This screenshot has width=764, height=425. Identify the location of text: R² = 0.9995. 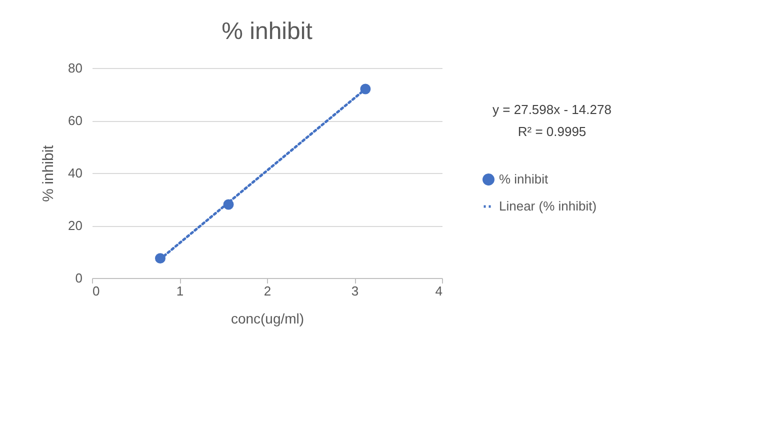
(552, 131).